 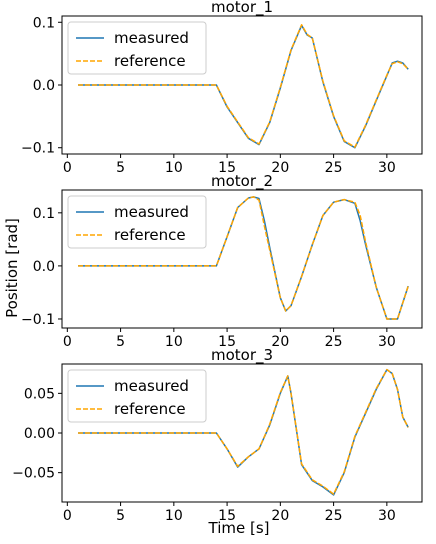 What do you see at coordinates (12, 268) in the screenshot?
I see `y-axis-label: Position [rad]` at bounding box center [12, 268].